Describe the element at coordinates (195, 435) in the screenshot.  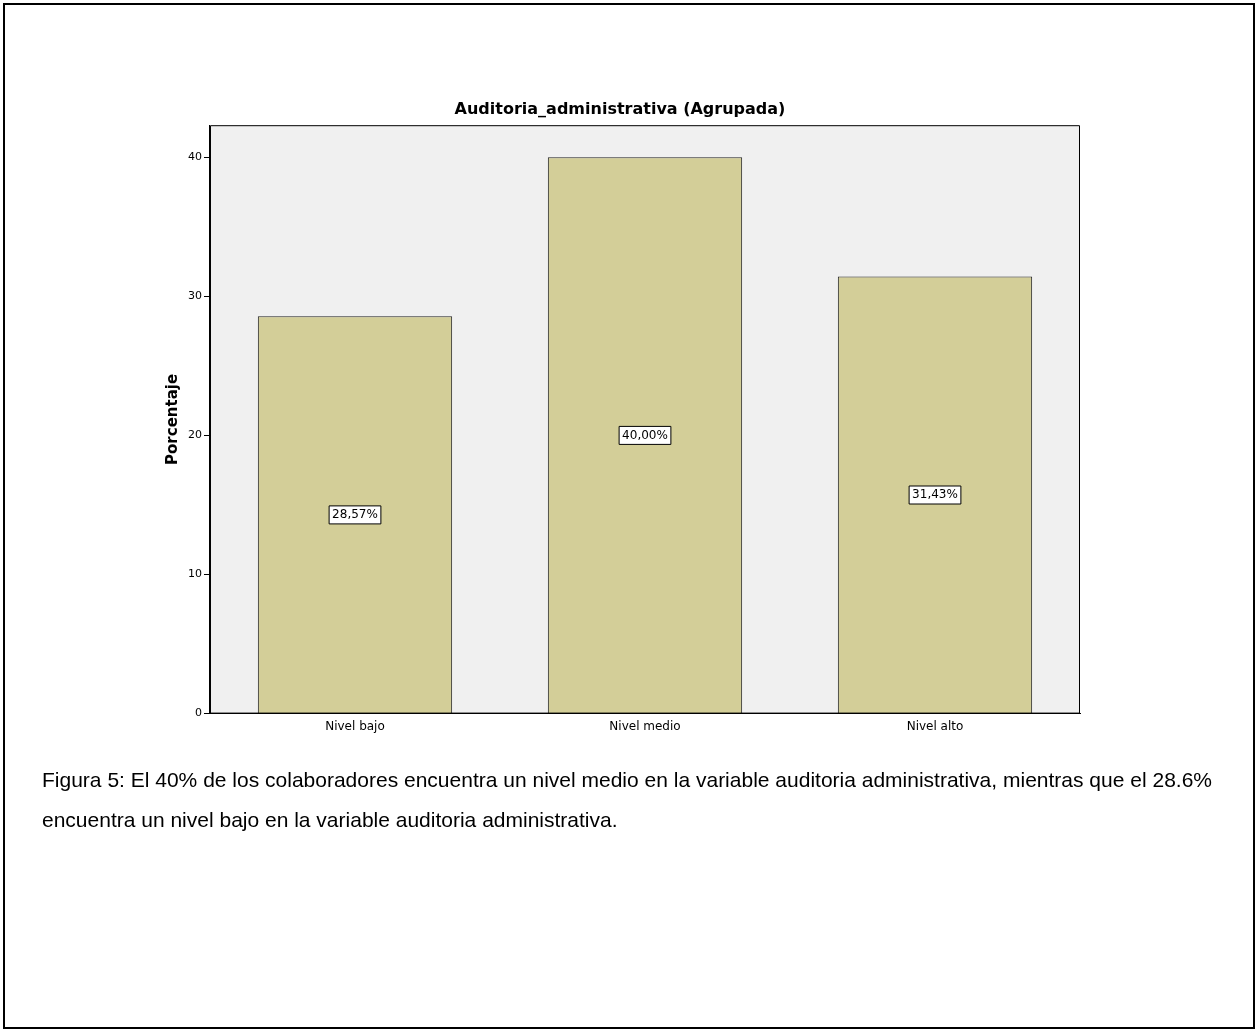
I see `y-tick-label: 20` at that location.